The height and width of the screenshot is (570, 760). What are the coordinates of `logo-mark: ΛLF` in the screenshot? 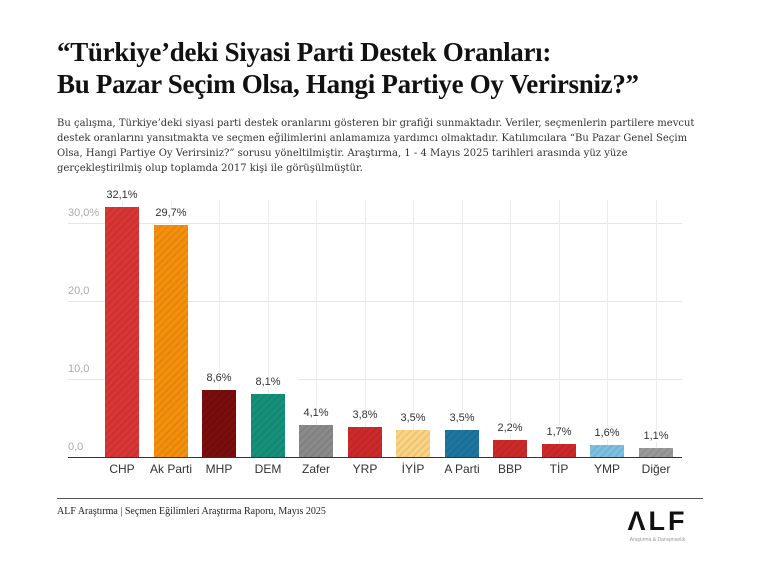 It's located at (657, 521).